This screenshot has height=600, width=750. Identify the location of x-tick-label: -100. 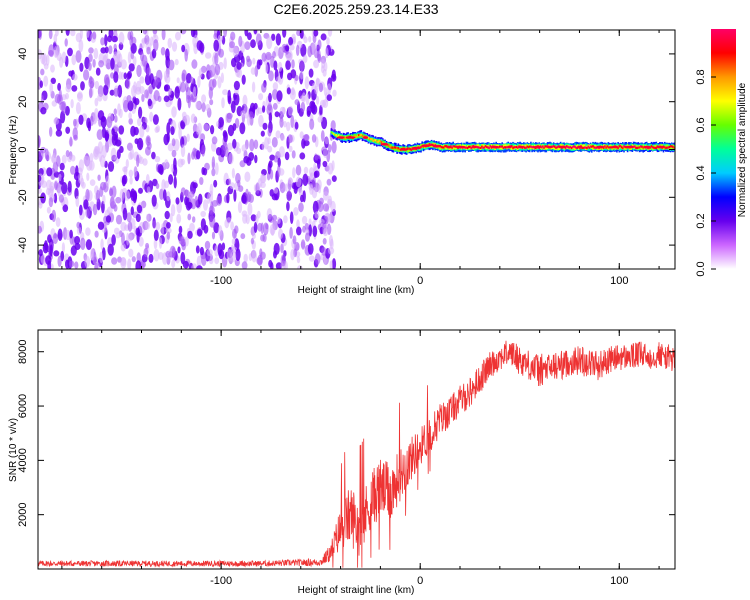
(221, 581).